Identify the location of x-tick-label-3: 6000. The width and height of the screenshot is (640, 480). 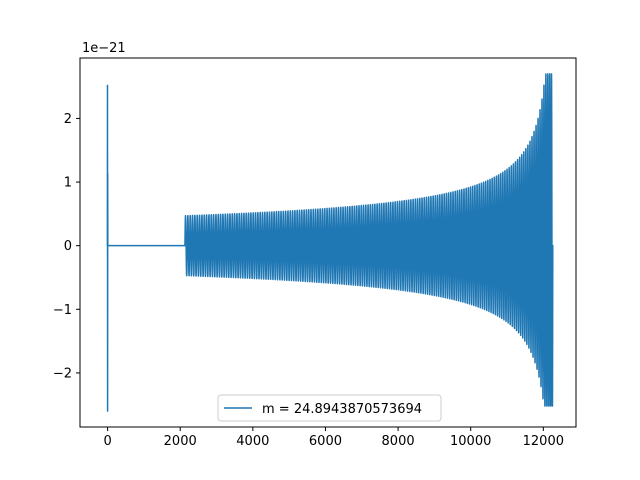
(325, 441).